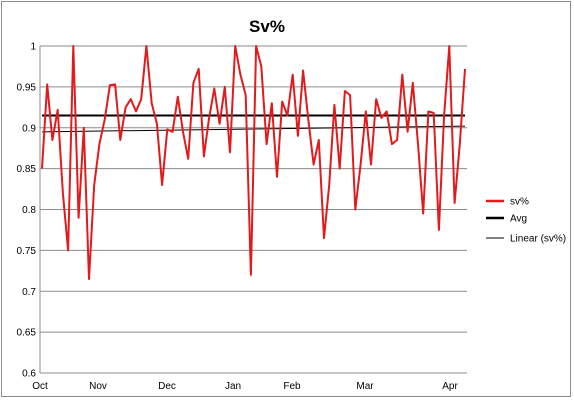 The image size is (574, 400). Describe the element at coordinates (33, 47) in the screenshot. I see `y-tick-label: 1` at that location.